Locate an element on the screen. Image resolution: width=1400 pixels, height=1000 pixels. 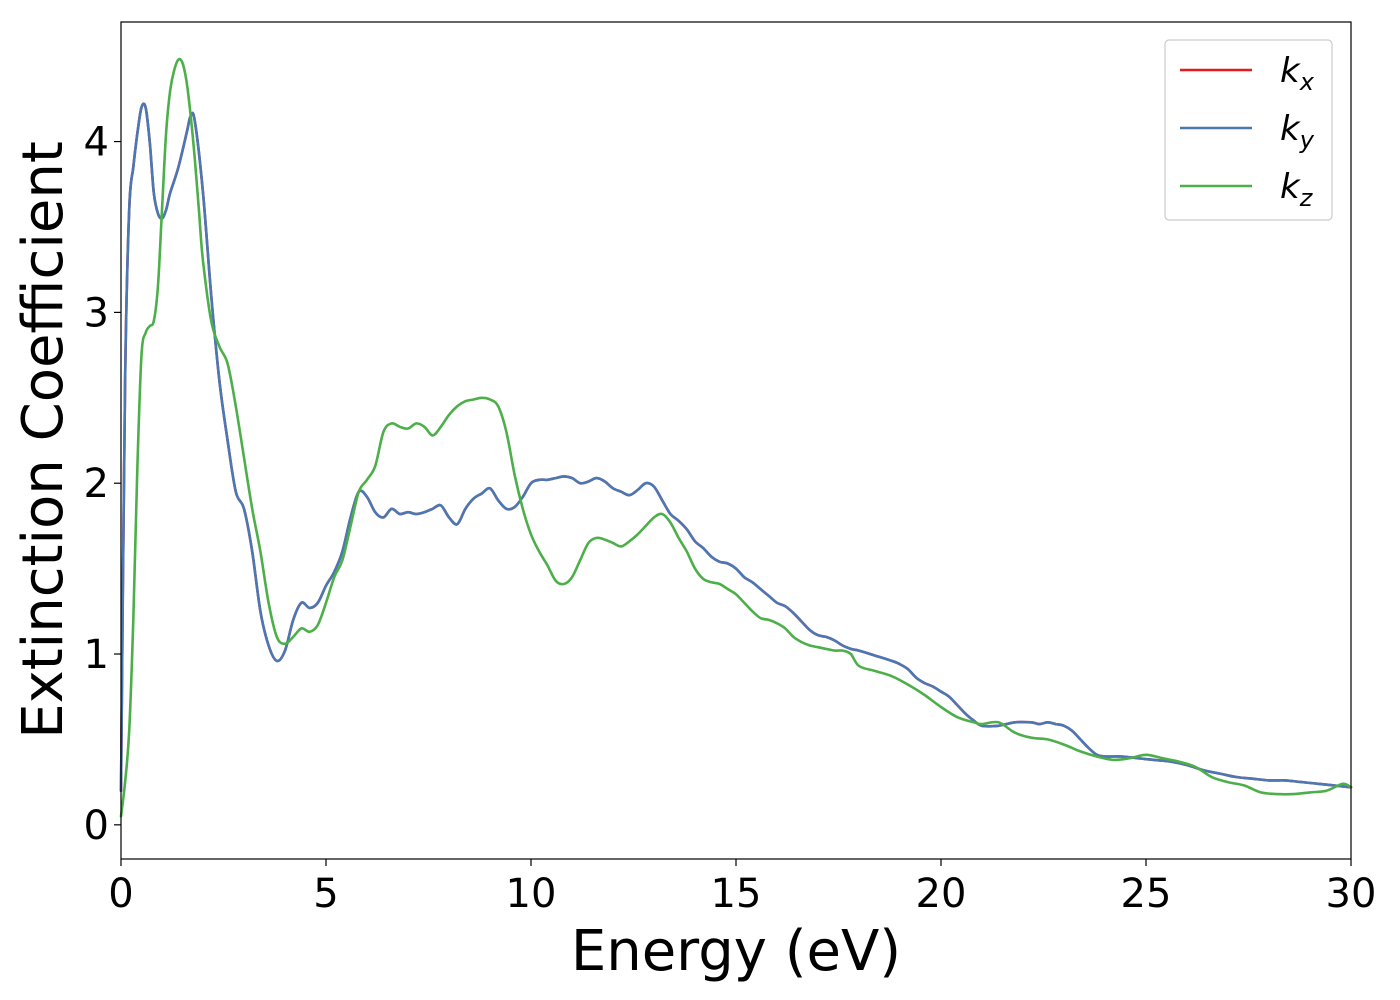
x-tick-label: 25 is located at coordinates (1146, 894).